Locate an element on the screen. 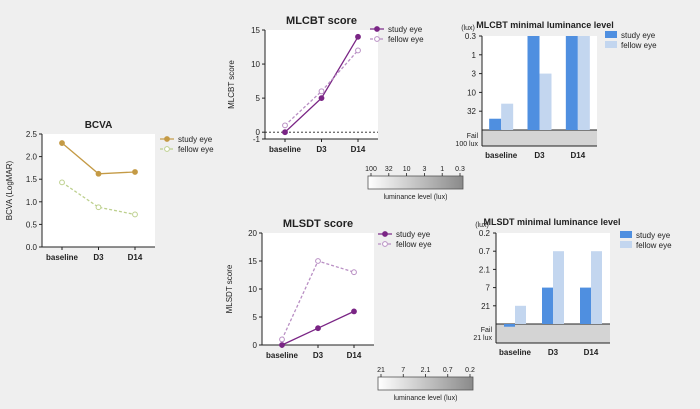 This screenshot has width=700, height=409. scale_top-bar is located at coordinates (415, 182).